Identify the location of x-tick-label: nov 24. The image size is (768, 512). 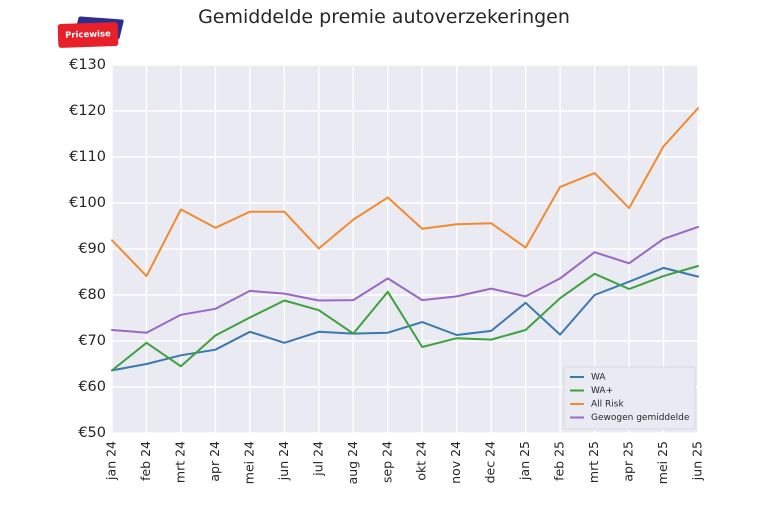
(455, 462).